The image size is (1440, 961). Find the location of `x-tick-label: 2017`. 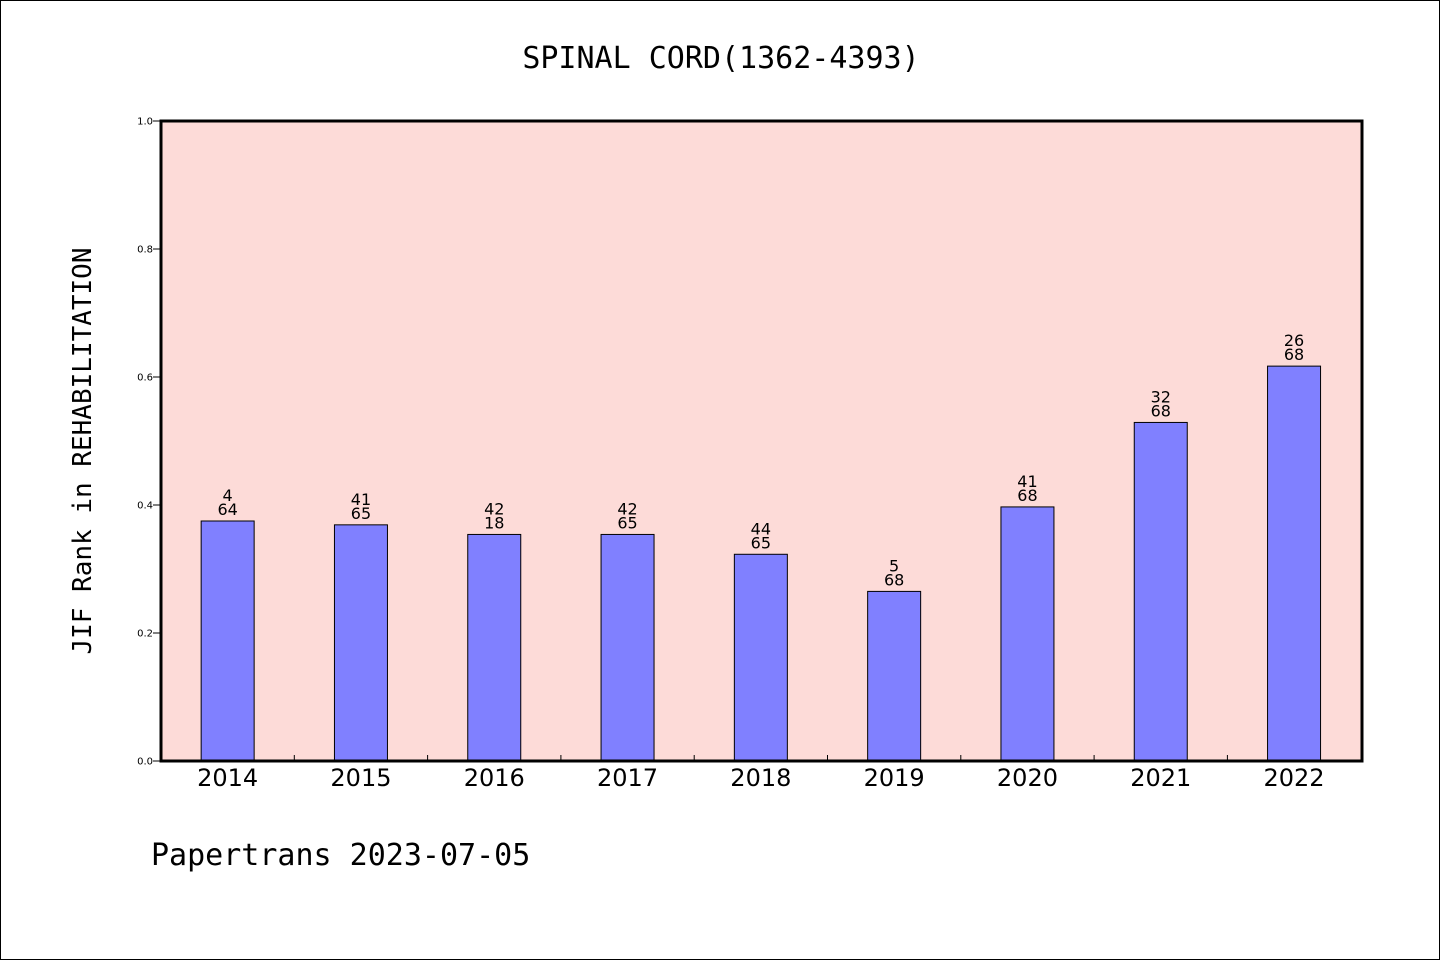

x-tick-label: 2017 is located at coordinates (627, 778).